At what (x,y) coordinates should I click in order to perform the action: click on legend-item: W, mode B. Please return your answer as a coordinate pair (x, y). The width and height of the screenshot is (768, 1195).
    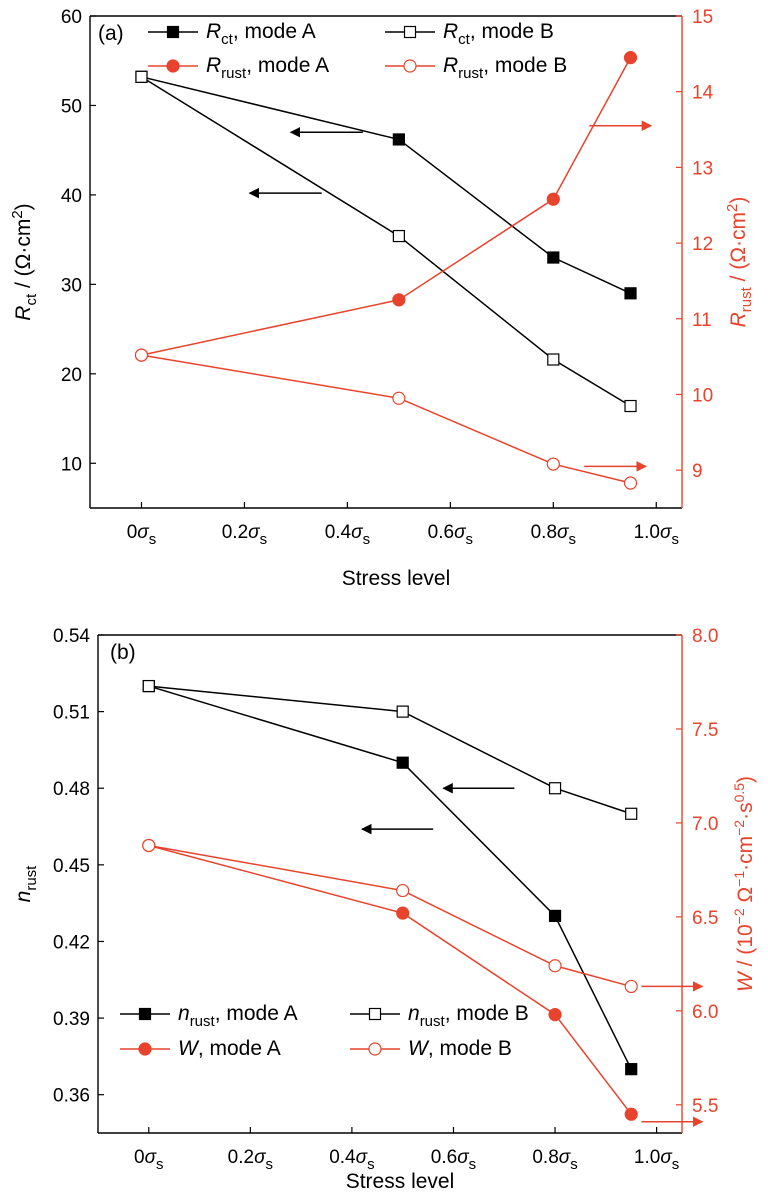
    Looking at the image, I should click on (431, 1048).